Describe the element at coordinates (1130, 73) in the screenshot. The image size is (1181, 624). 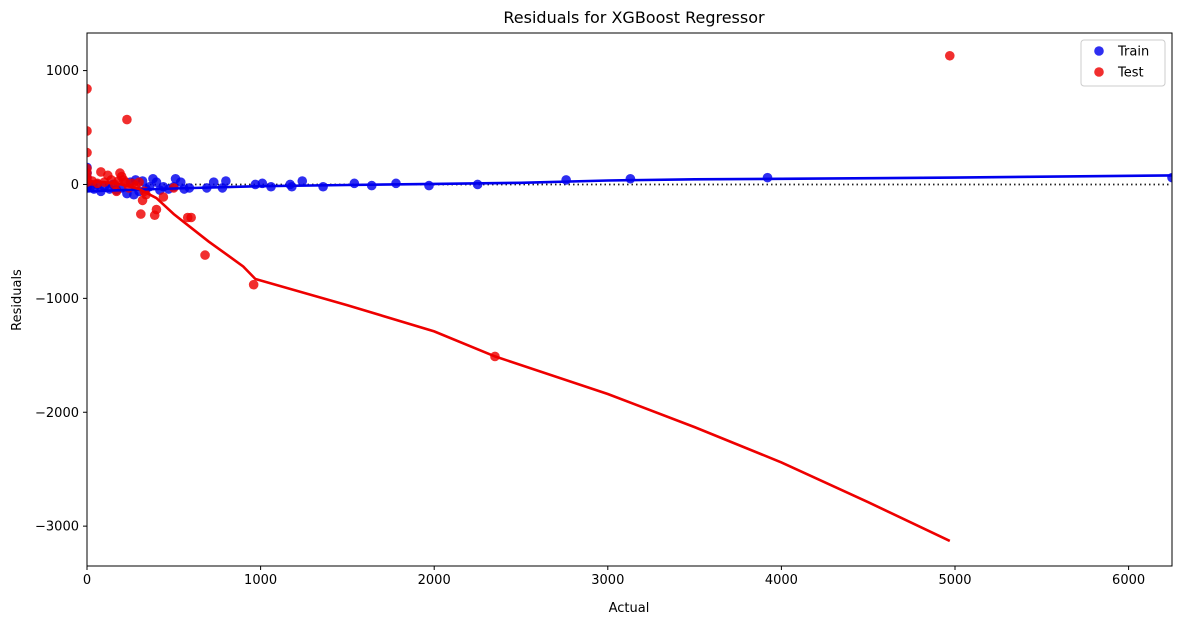
I see `legend-label-test: Test` at that location.